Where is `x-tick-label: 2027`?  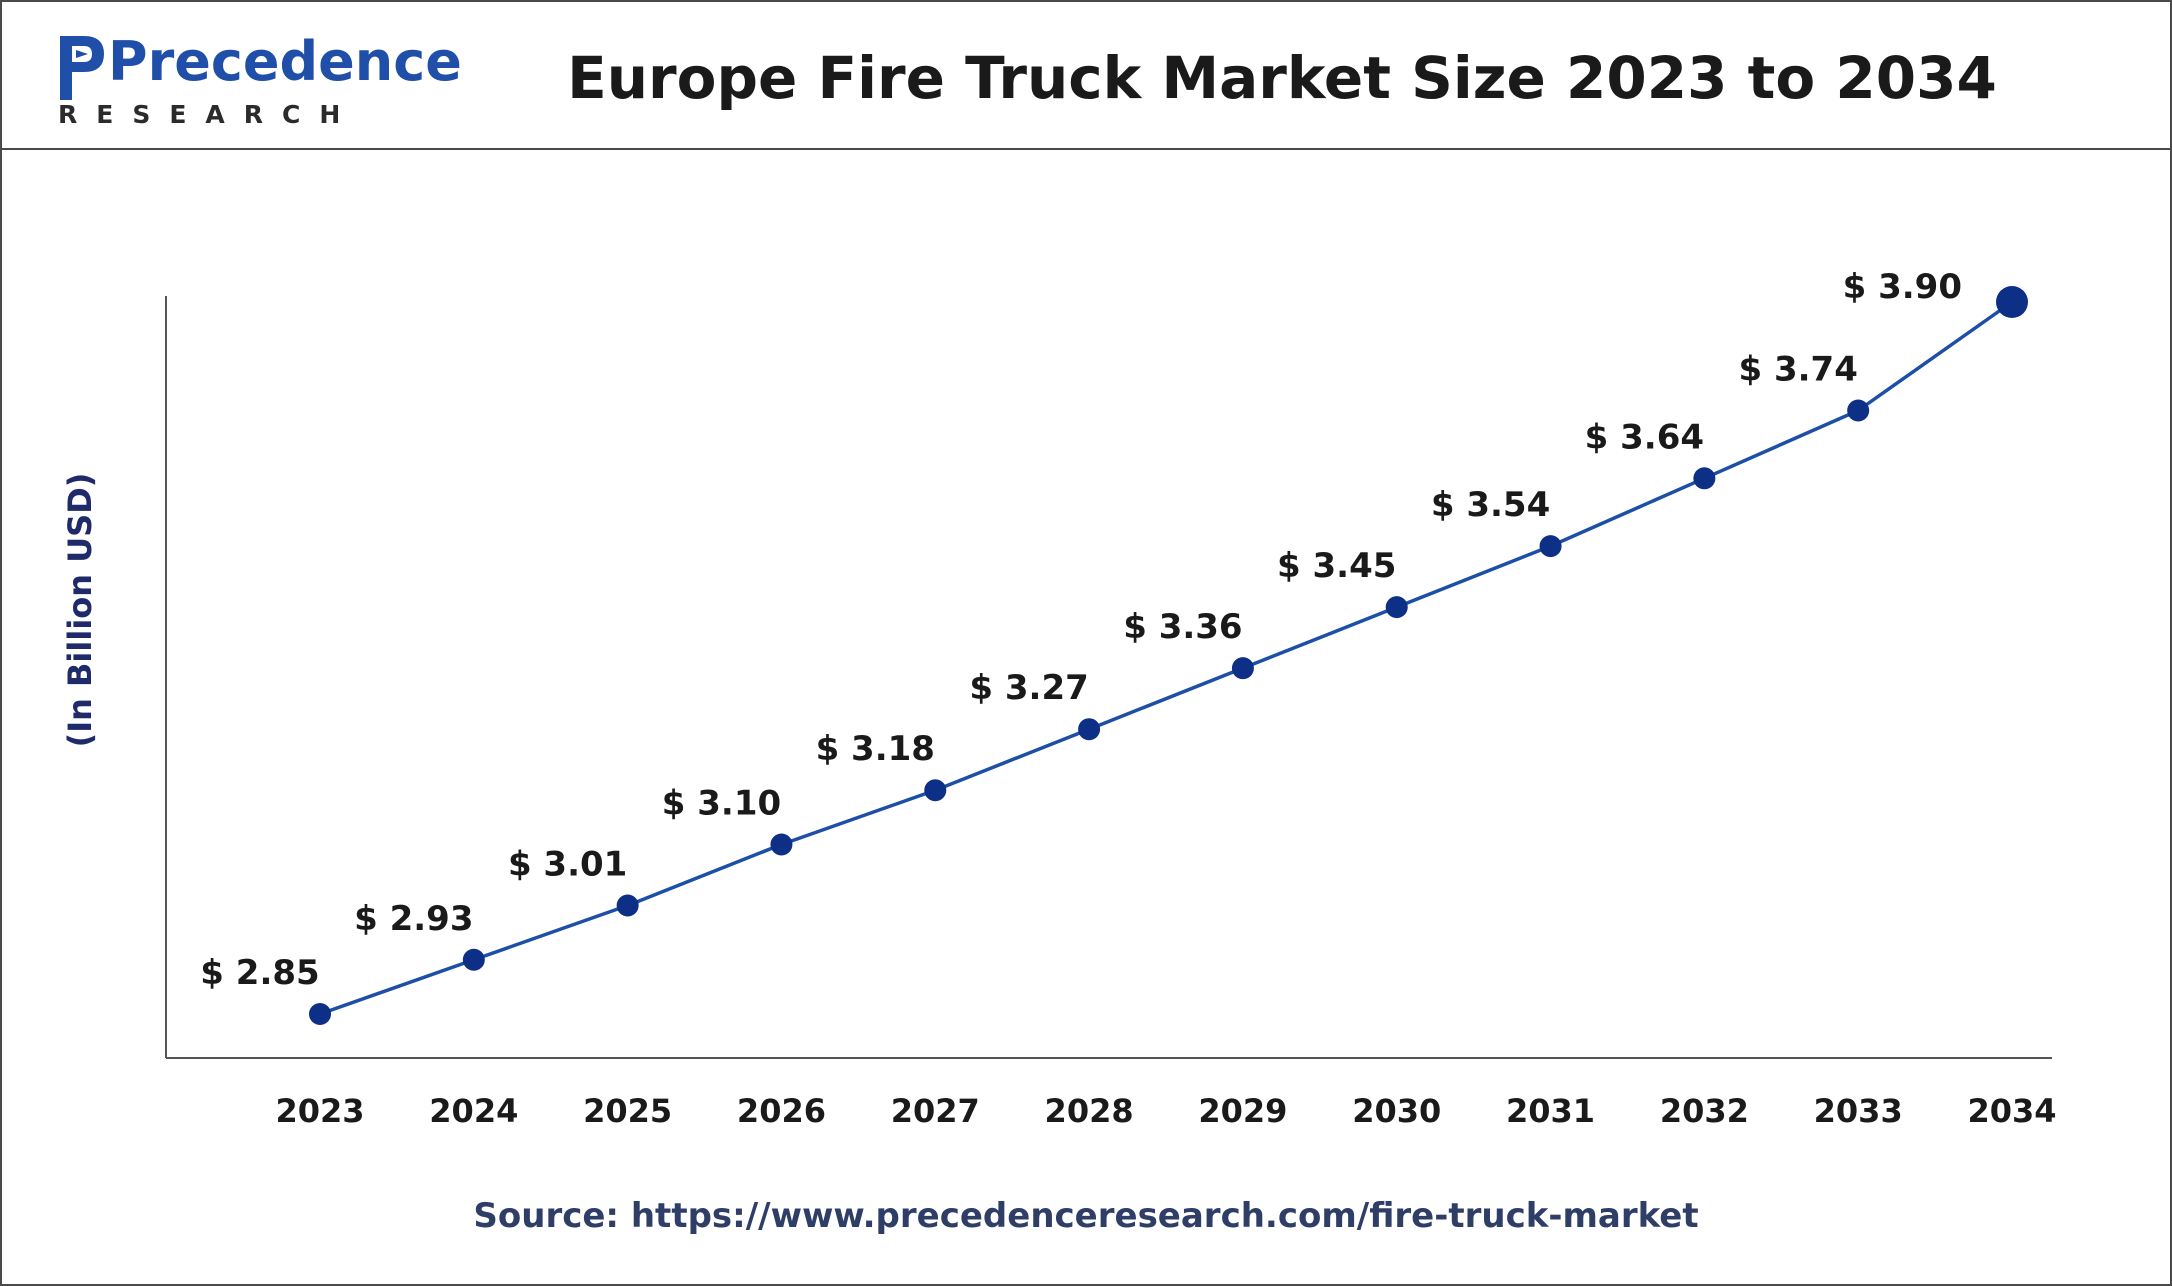
x-tick-label: 2027 is located at coordinates (935, 1111).